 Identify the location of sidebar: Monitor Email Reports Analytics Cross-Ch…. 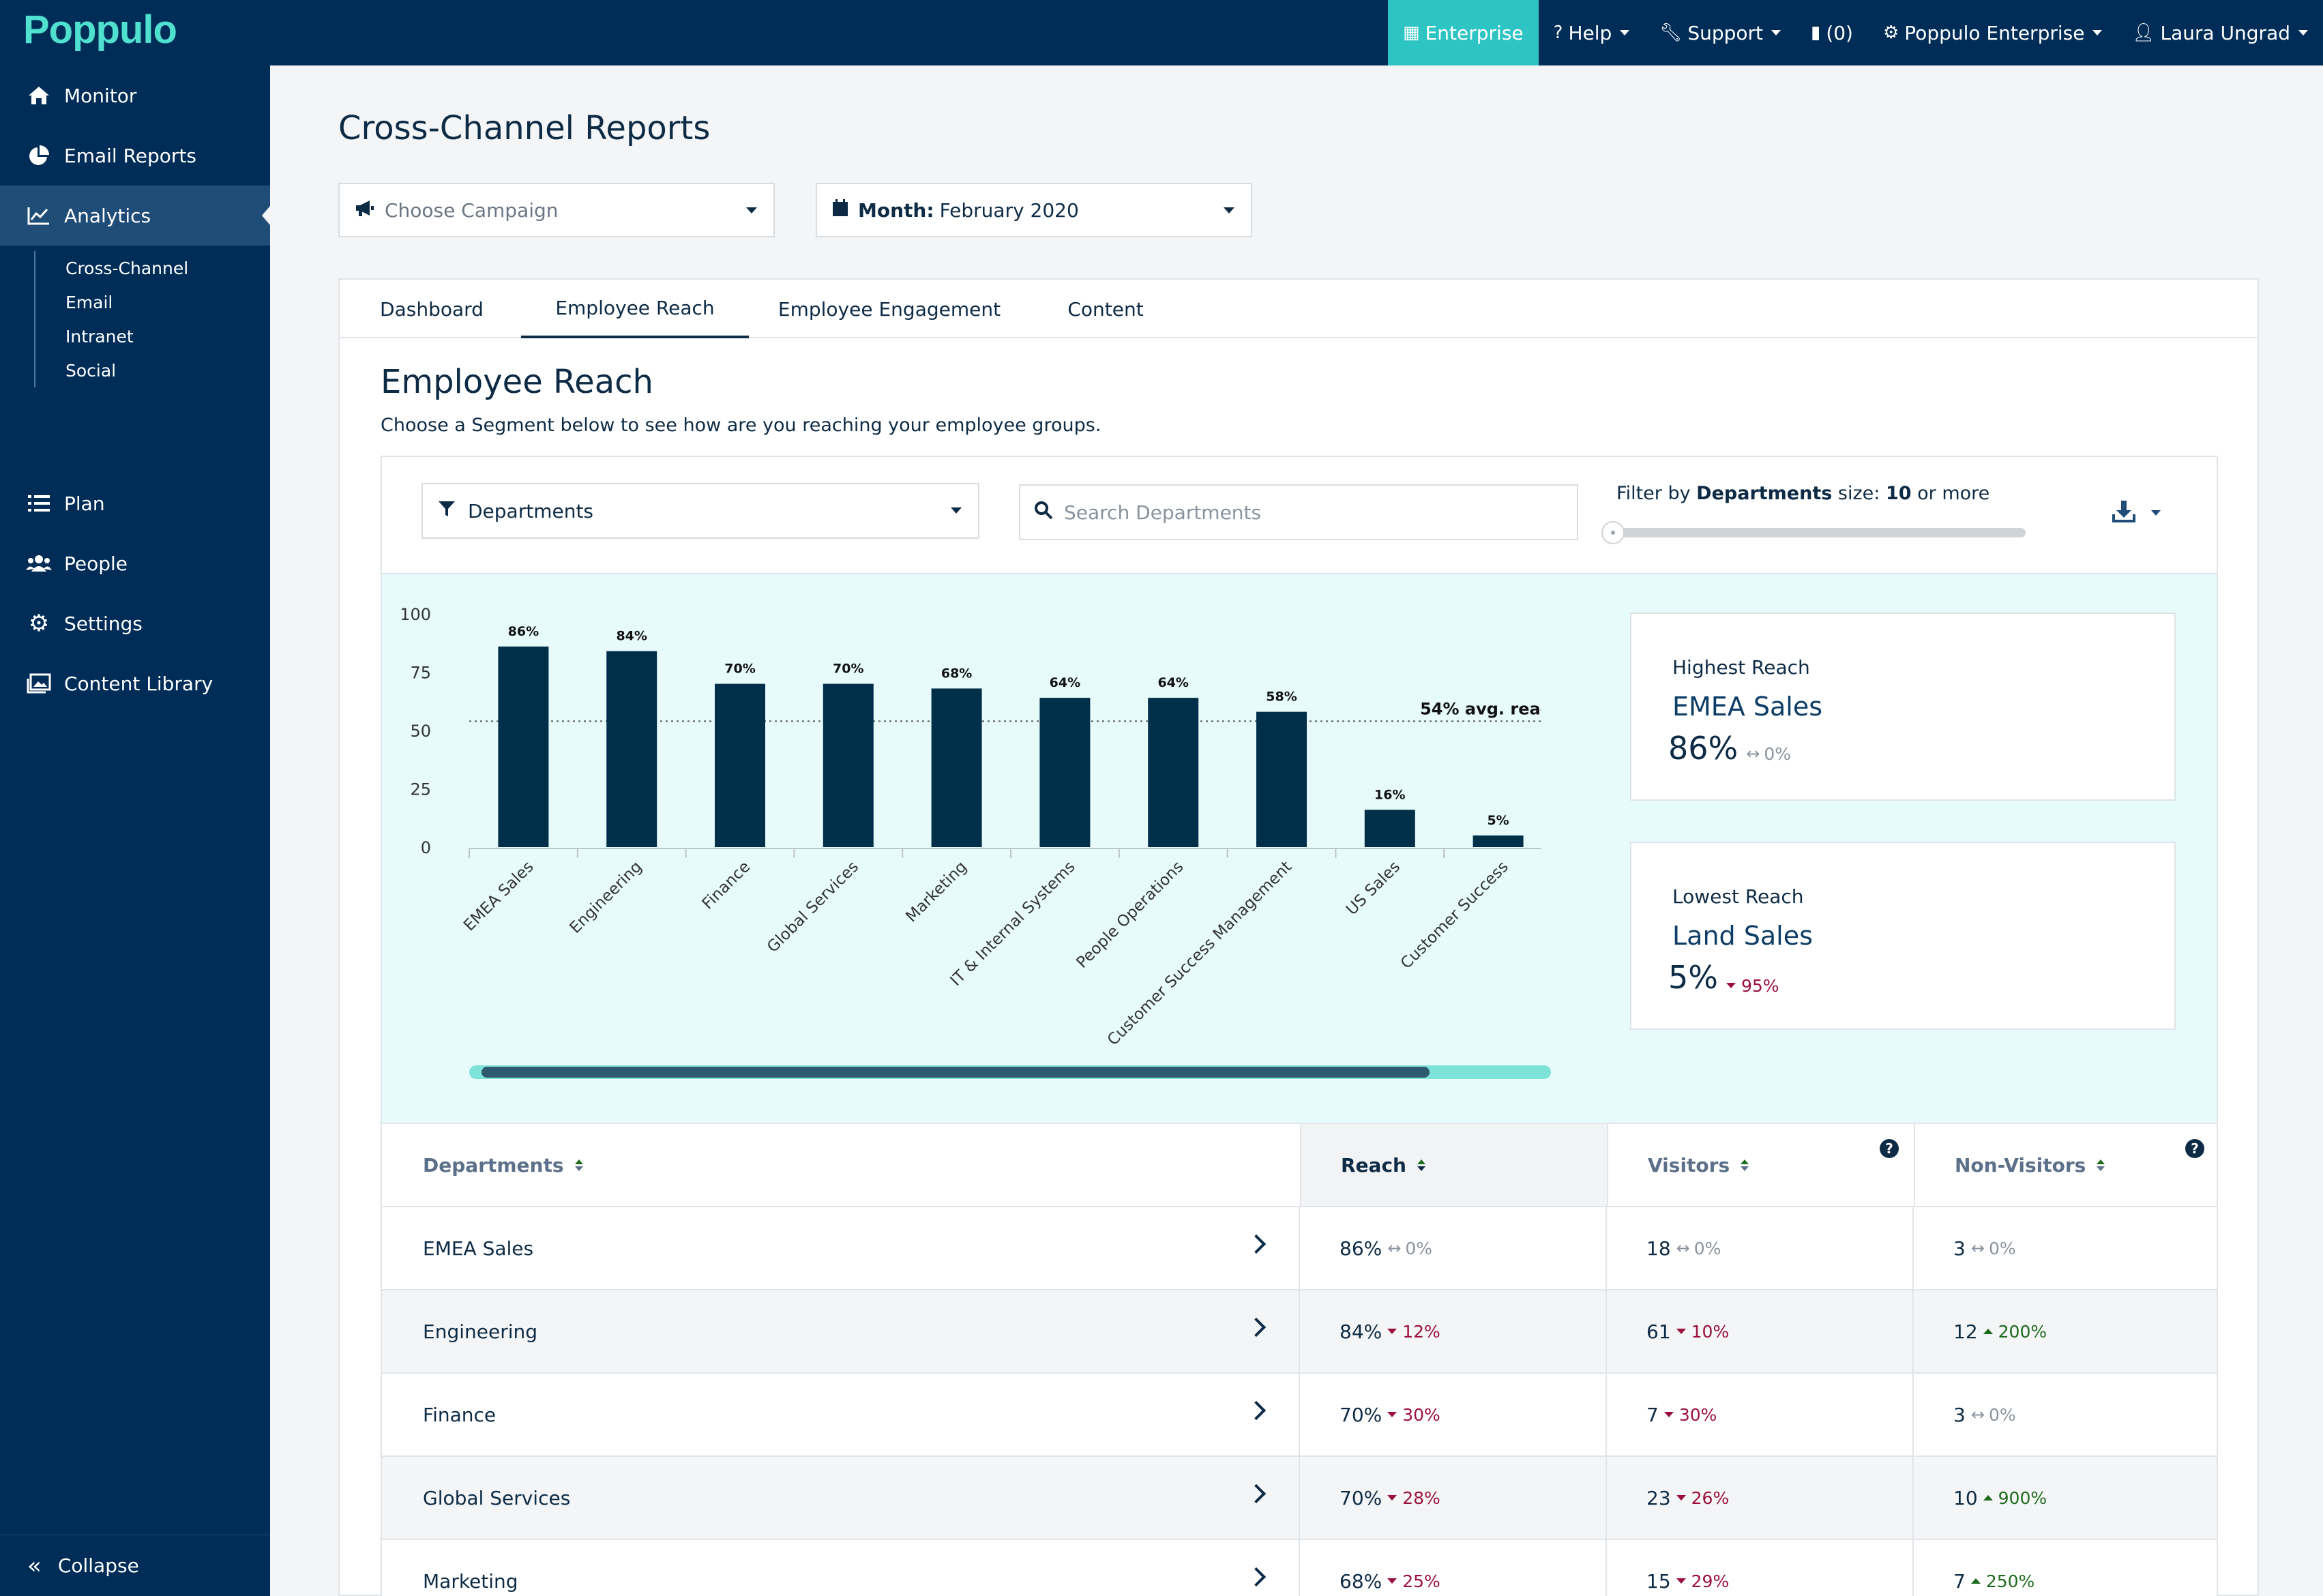
(135, 831).